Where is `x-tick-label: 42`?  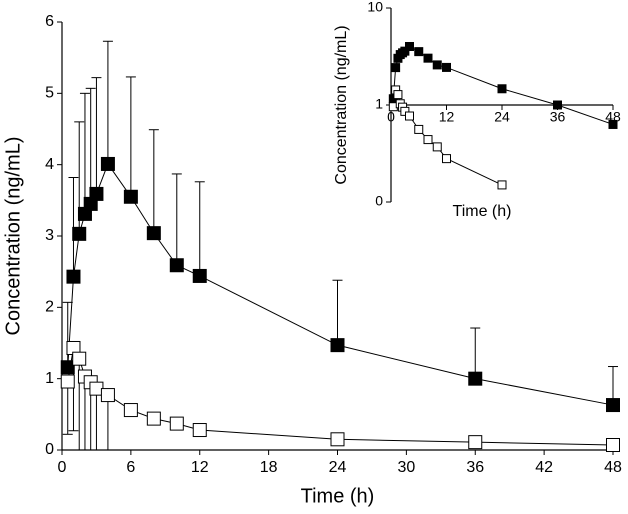 x-tick-label: 42 is located at coordinates (544, 467).